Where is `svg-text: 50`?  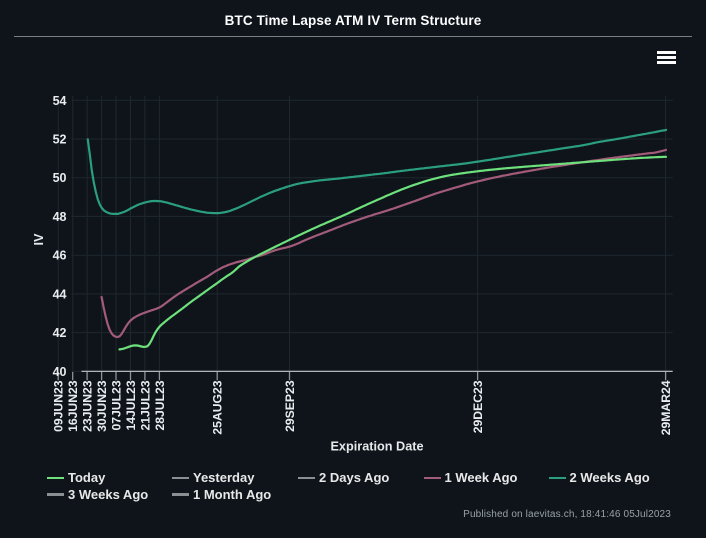 svg-text: 50 is located at coordinates (60, 178).